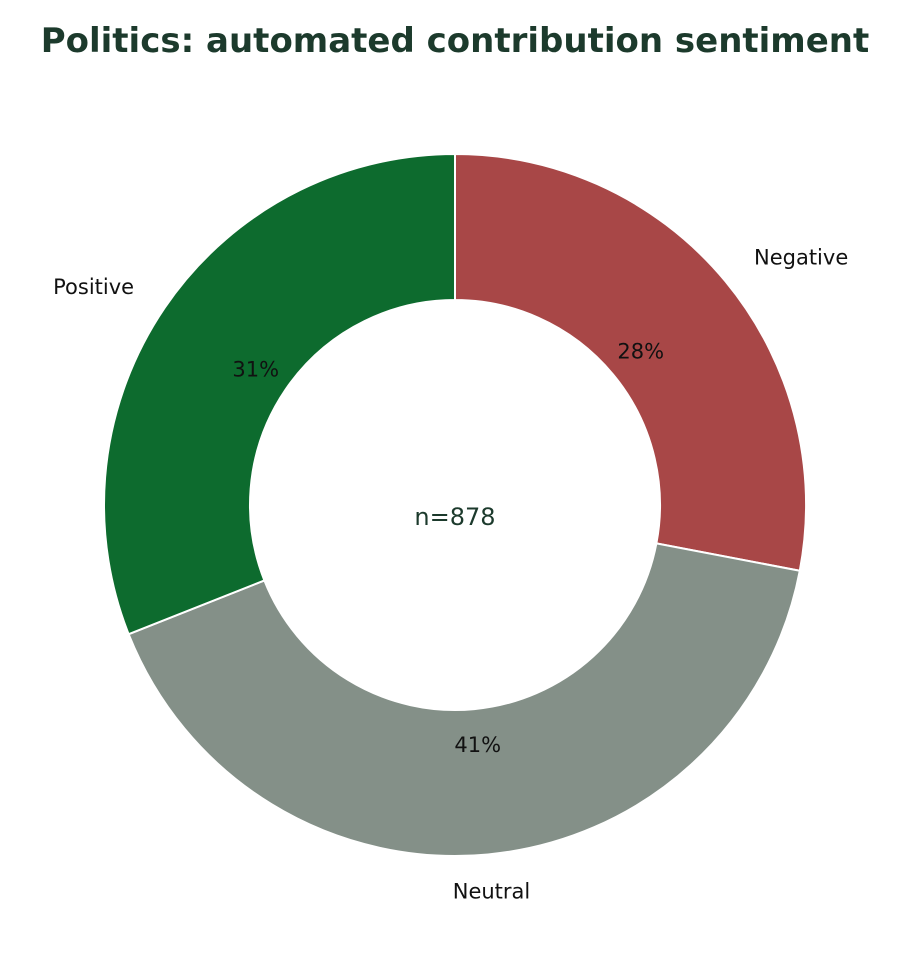 Image resolution: width=909 pixels, height=960 pixels. What do you see at coordinates (454, 517) in the screenshot?
I see `center-label: n=878` at bounding box center [454, 517].